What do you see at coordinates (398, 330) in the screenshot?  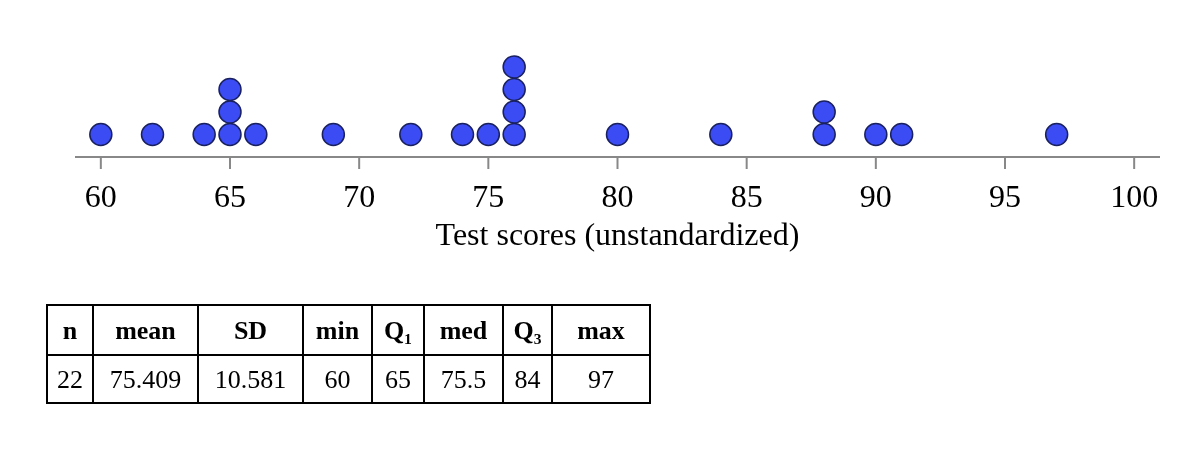 I see `text: Q₁` at bounding box center [398, 330].